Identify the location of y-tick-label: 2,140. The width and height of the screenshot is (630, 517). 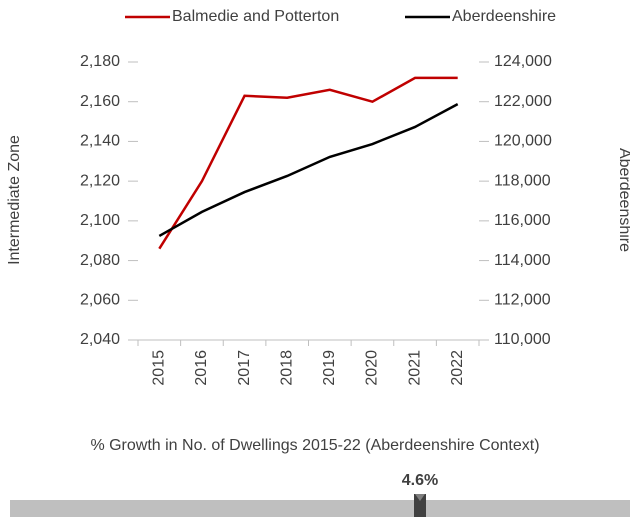
(100, 141).